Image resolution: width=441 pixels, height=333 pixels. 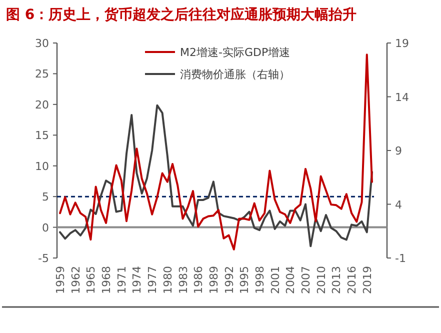 What do you see at coordinates (352, 280) in the screenshot?
I see `x-tick-label: 2016` at bounding box center [352, 280].